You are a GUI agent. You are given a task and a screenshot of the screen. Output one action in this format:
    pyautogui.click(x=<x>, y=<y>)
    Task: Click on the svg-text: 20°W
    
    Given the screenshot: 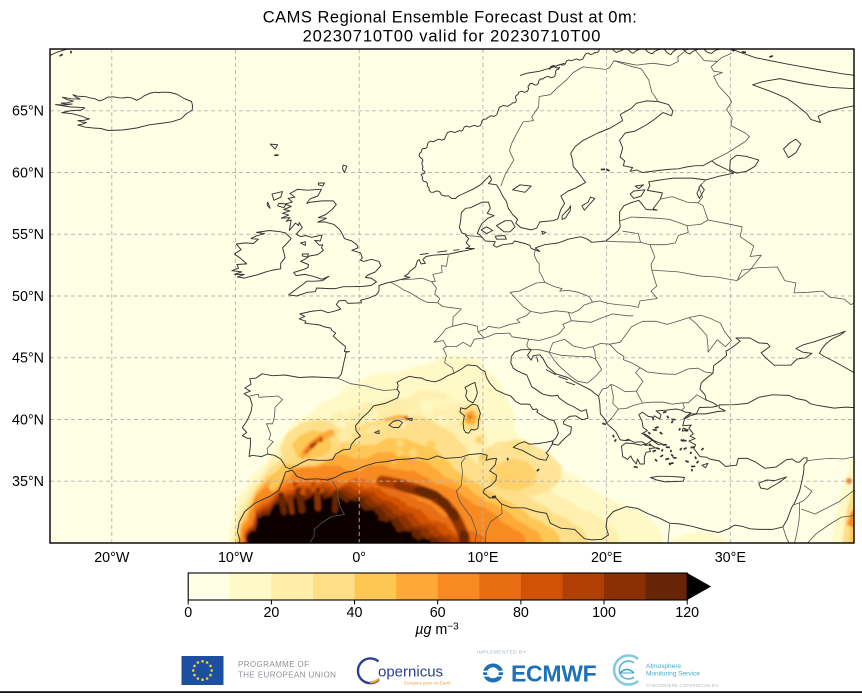 What is the action you would take?
    pyautogui.click(x=112, y=558)
    